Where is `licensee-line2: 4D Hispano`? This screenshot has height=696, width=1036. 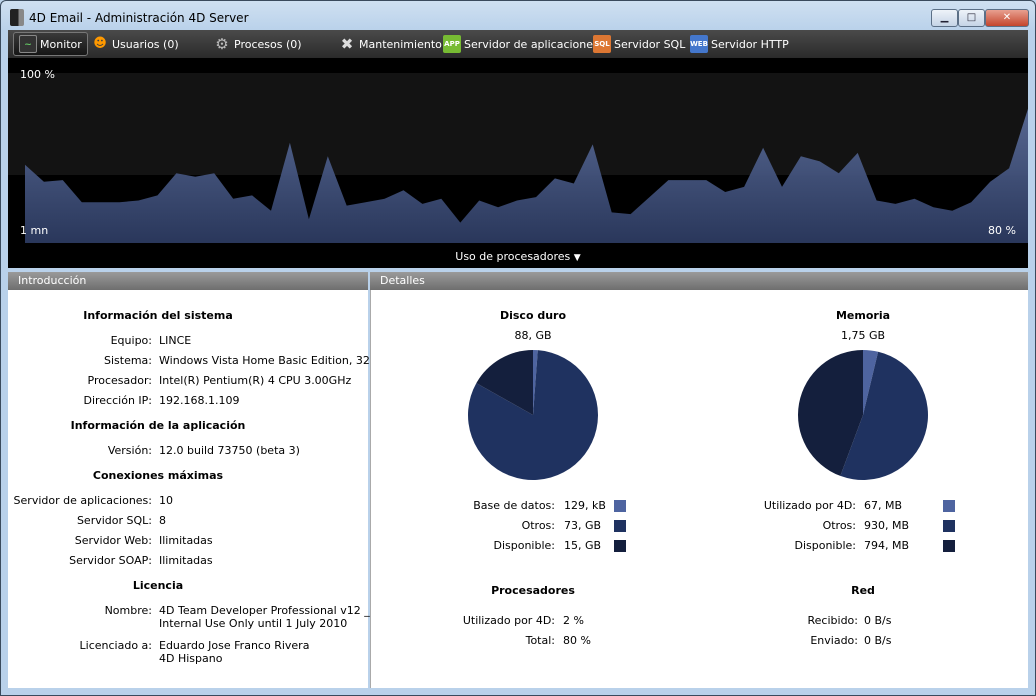
licensee-line2: 4D Hispano is located at coordinates (191, 658).